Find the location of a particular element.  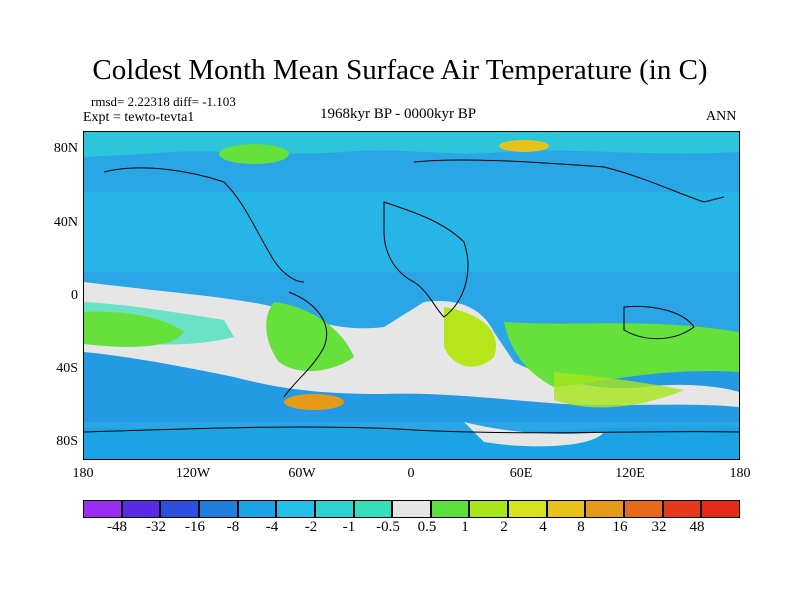

x-tick-180e: 180 is located at coordinates (740, 473).